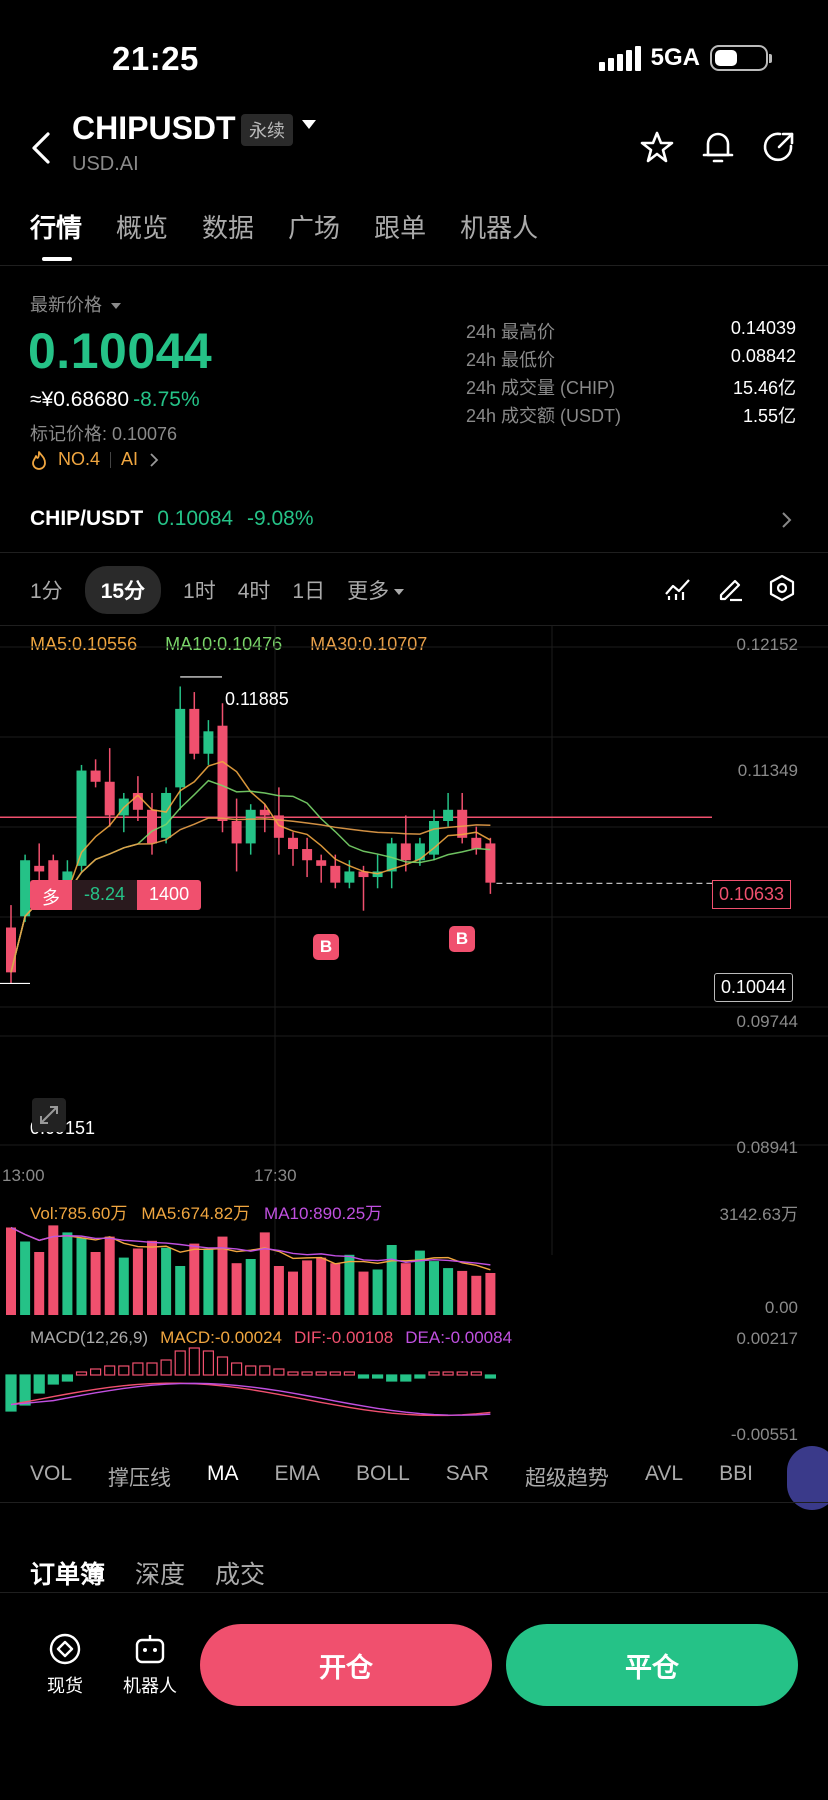  I want to click on ind-sar: SAR, so click(467, 1473).